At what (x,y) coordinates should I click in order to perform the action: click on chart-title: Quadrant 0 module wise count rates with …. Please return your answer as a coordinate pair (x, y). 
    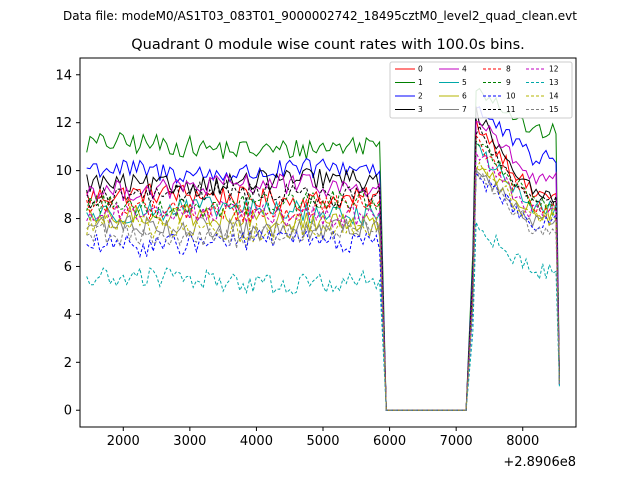
    Looking at the image, I should click on (328, 45).